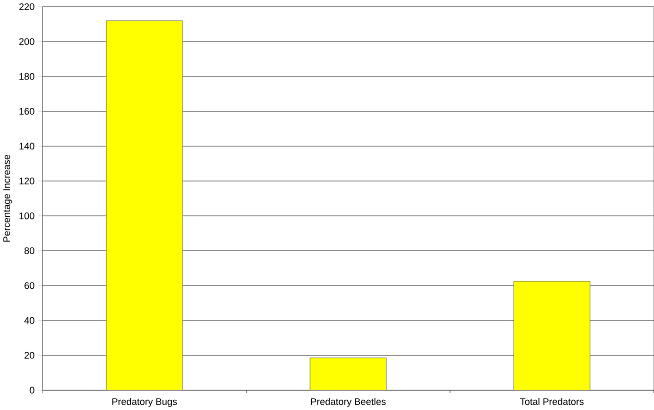  I want to click on y-tick-label: 160, so click(27, 111).